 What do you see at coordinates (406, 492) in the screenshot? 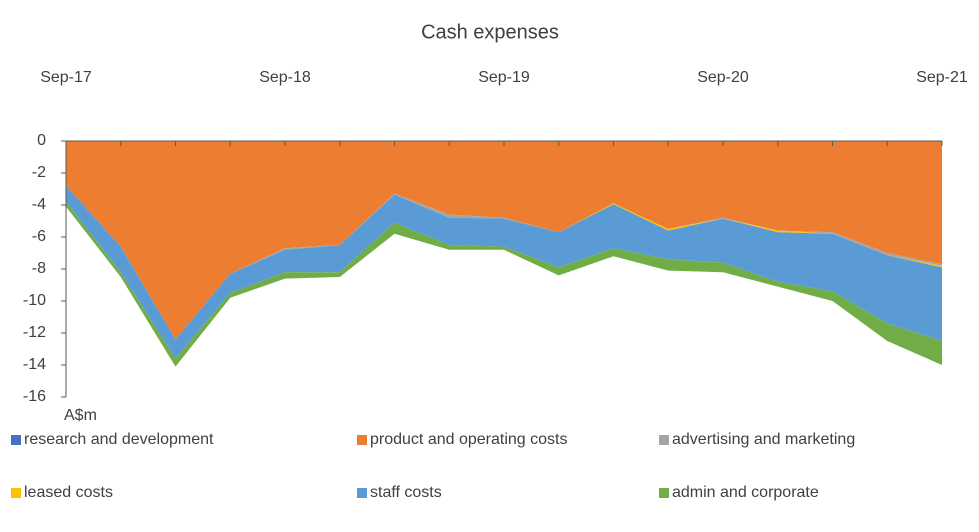
I see `legend-label: staff costs` at bounding box center [406, 492].